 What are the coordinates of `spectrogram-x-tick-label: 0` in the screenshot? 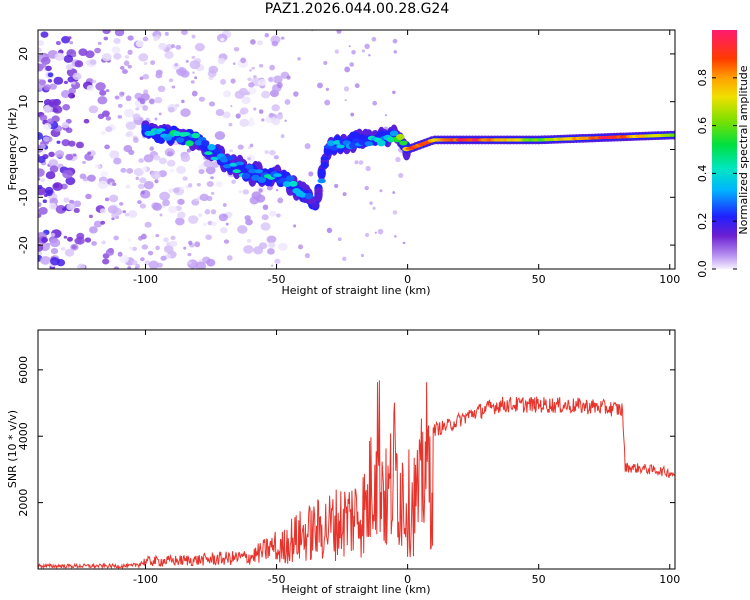 It's located at (407, 279).